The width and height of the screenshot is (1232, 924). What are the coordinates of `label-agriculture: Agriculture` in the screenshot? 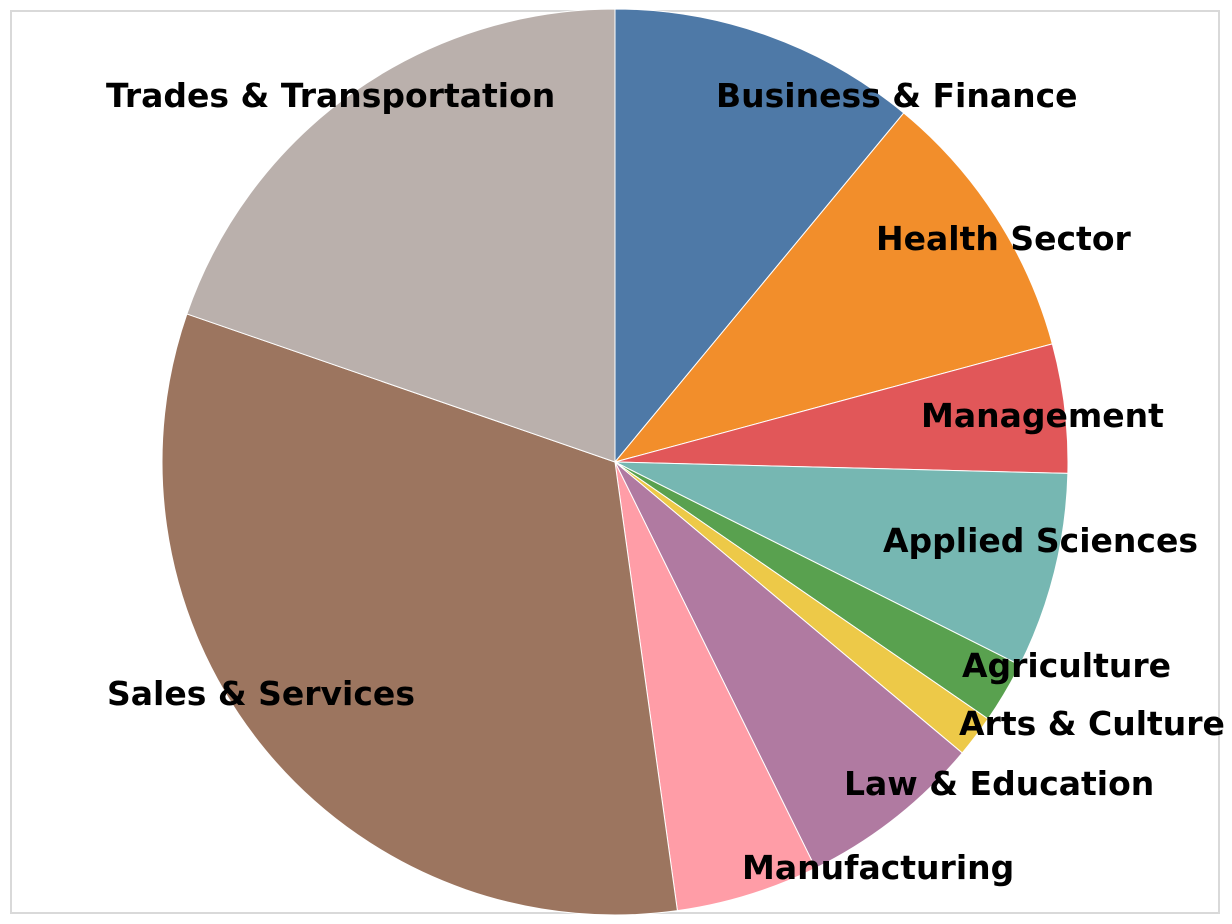 It's located at (1066, 665).